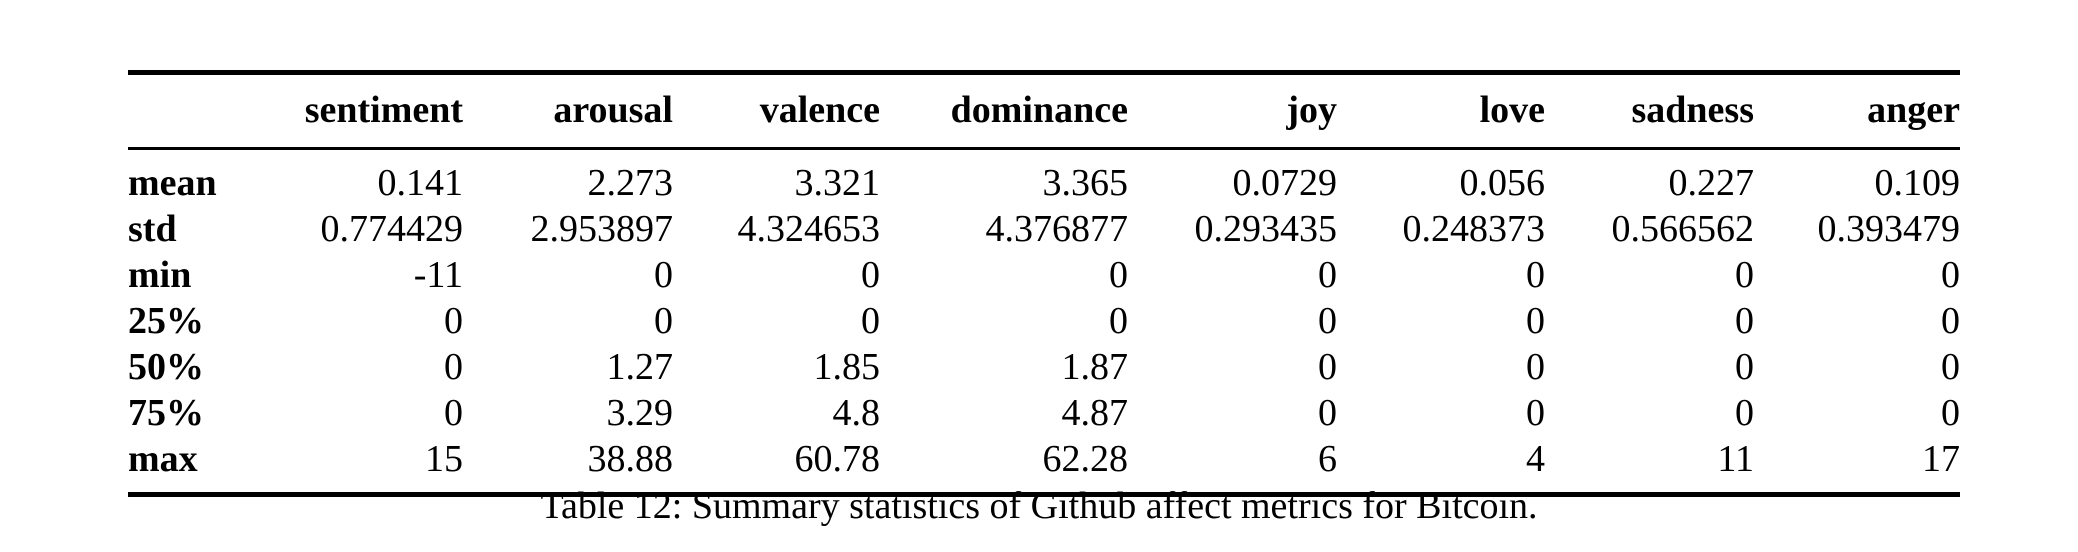 Image resolution: width=2078 pixels, height=552 pixels. Describe the element at coordinates (1535, 459) in the screenshot. I see `table-cell: 4` at that location.